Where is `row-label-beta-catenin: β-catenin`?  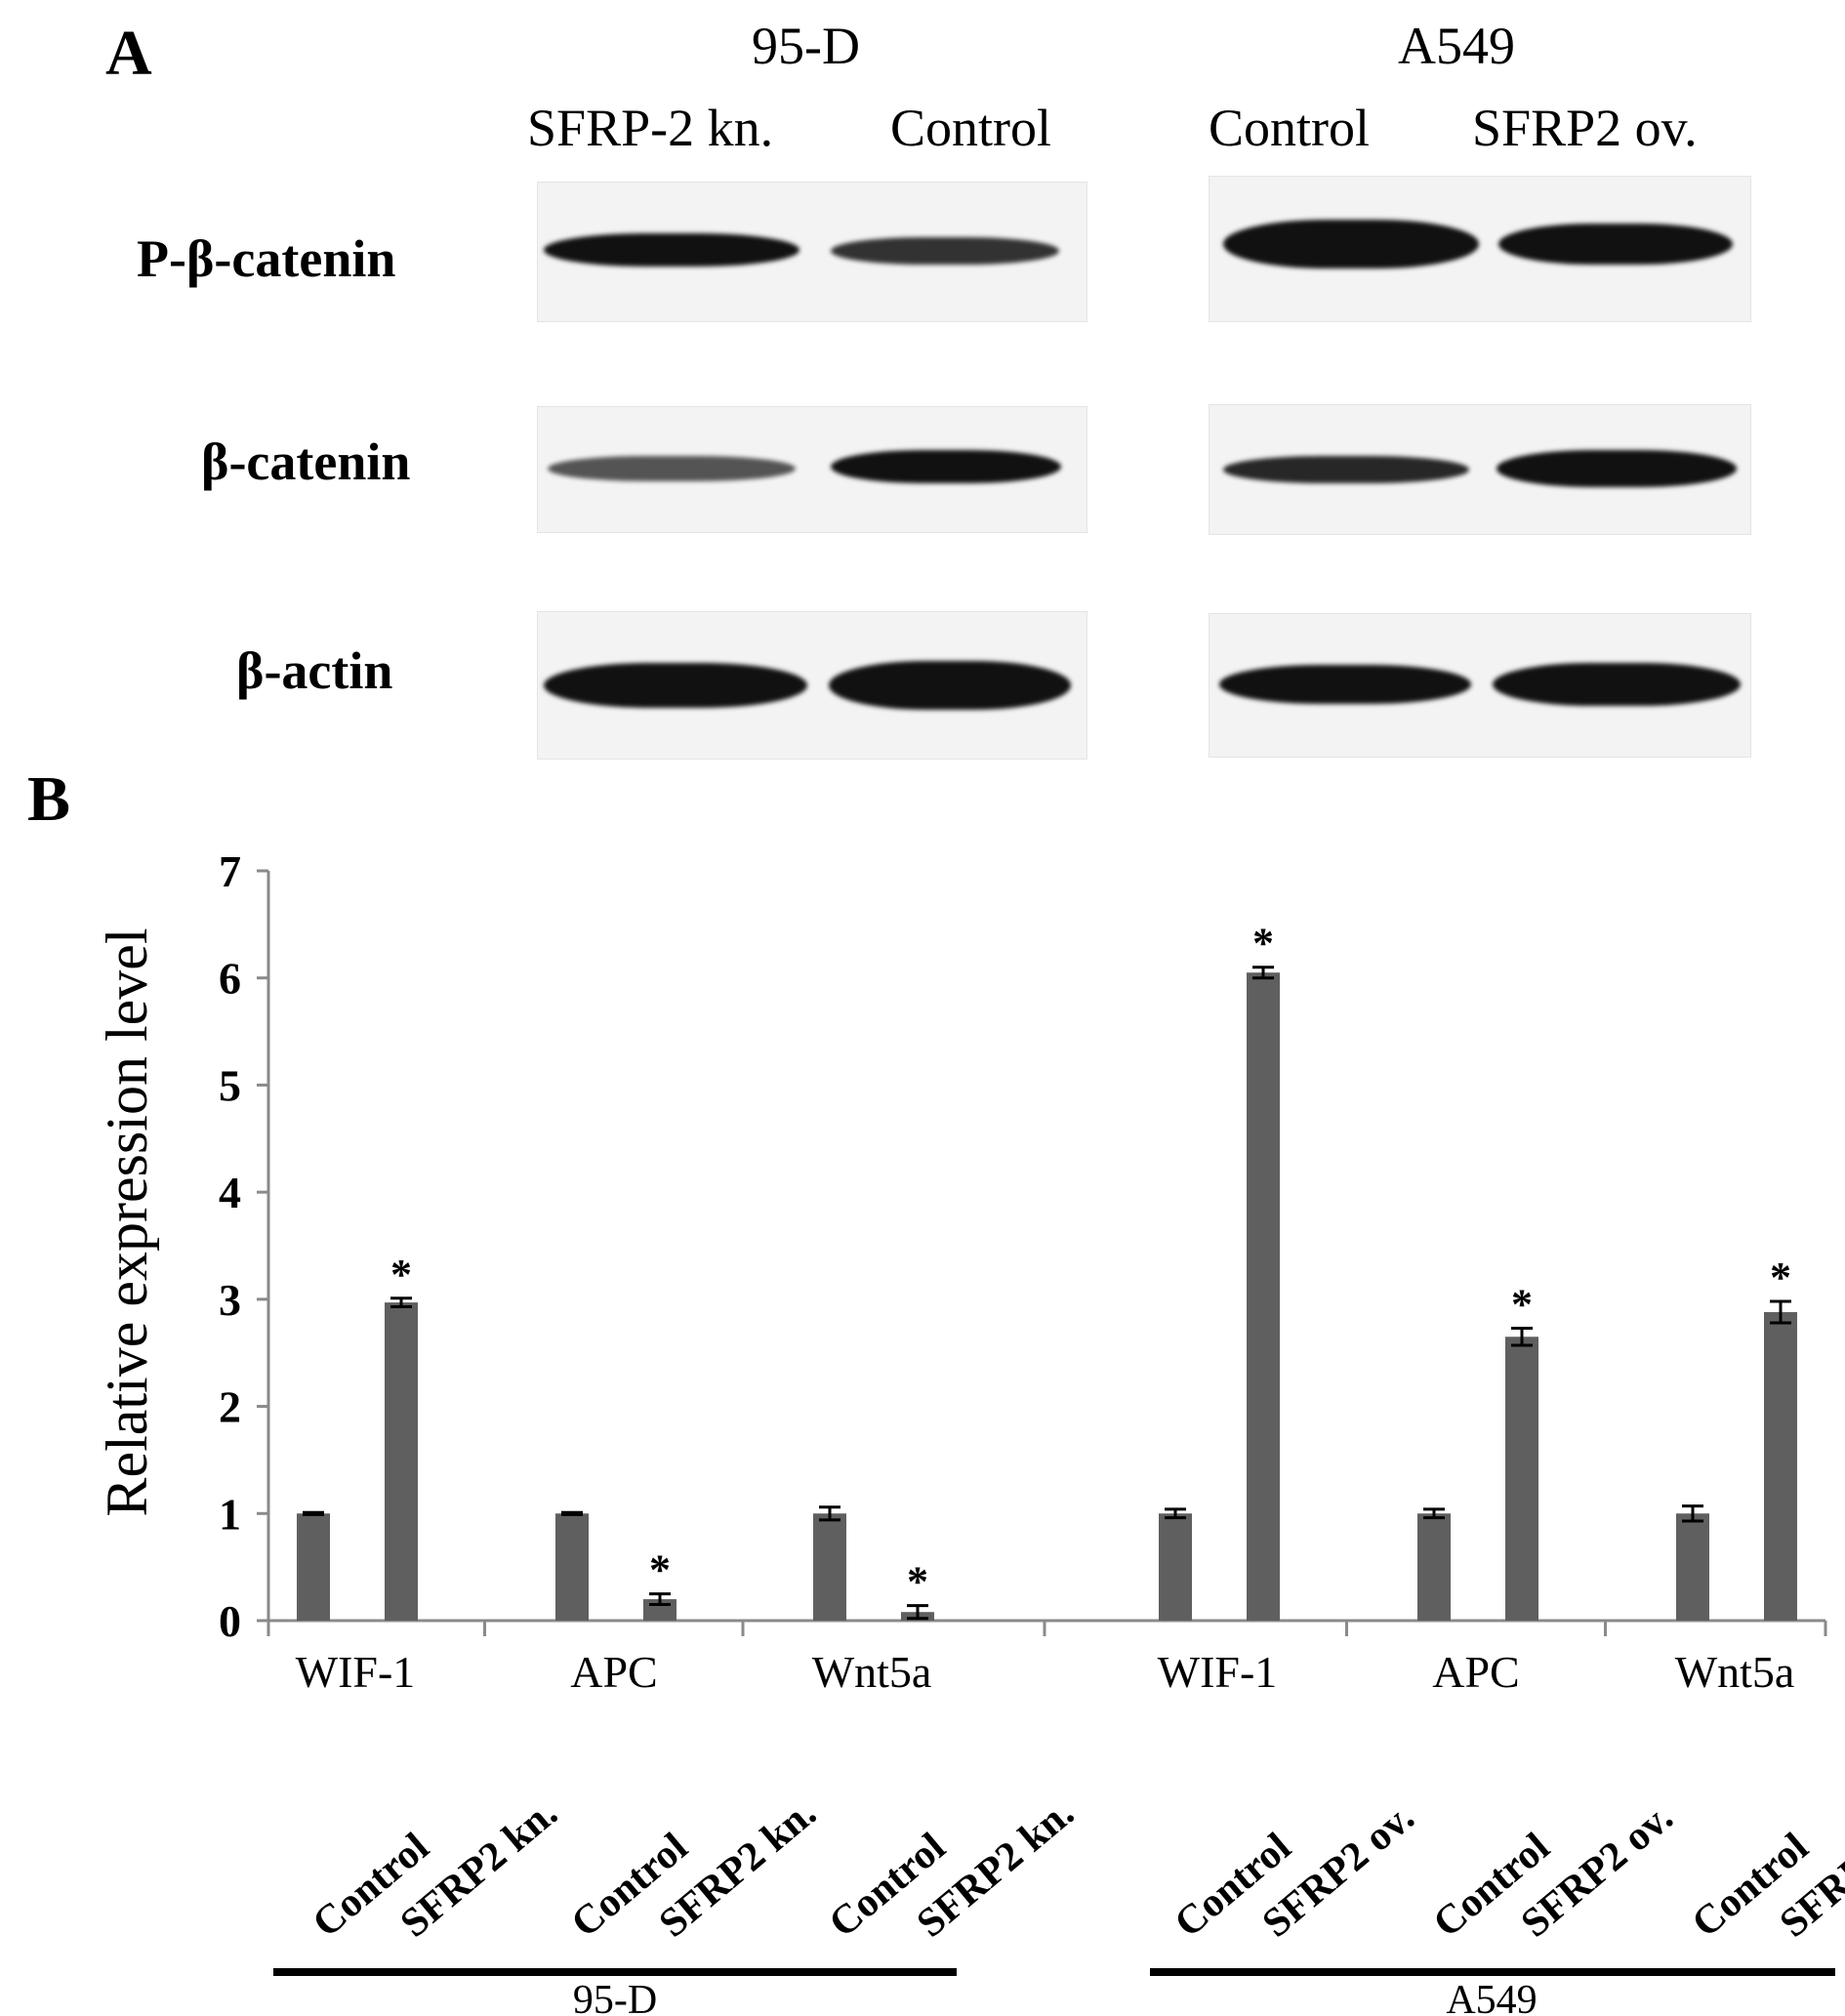 row-label-beta-catenin: β-catenin is located at coordinates (306, 462).